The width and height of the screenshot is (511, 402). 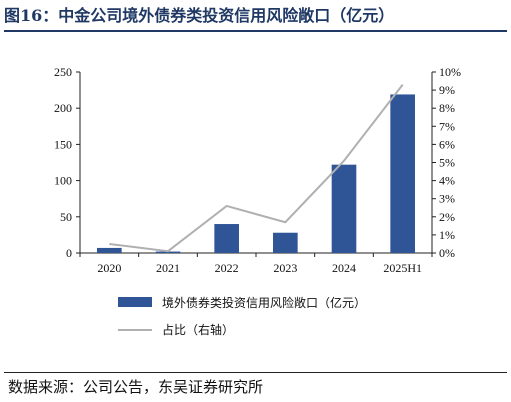 I want to click on x-tick-label: 2022, so click(x=227, y=268).